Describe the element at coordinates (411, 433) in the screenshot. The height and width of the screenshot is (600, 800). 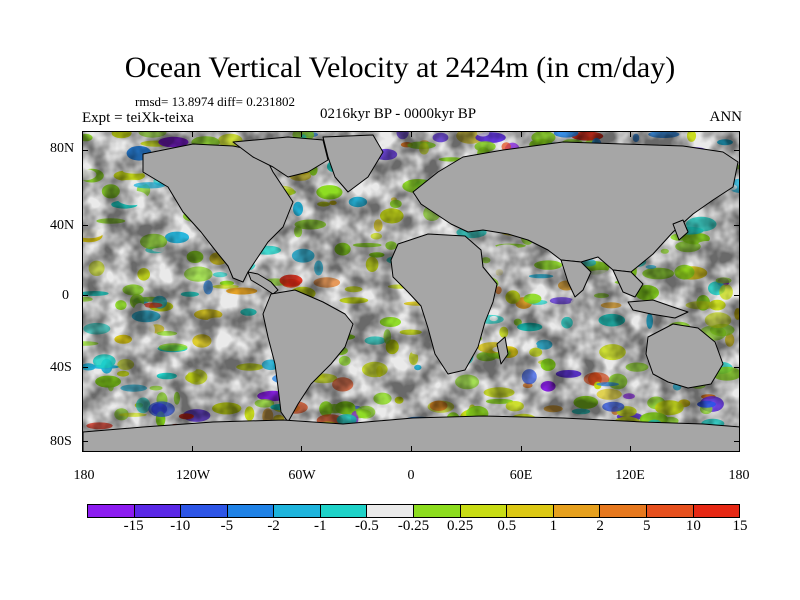
I see `antarctica` at that location.